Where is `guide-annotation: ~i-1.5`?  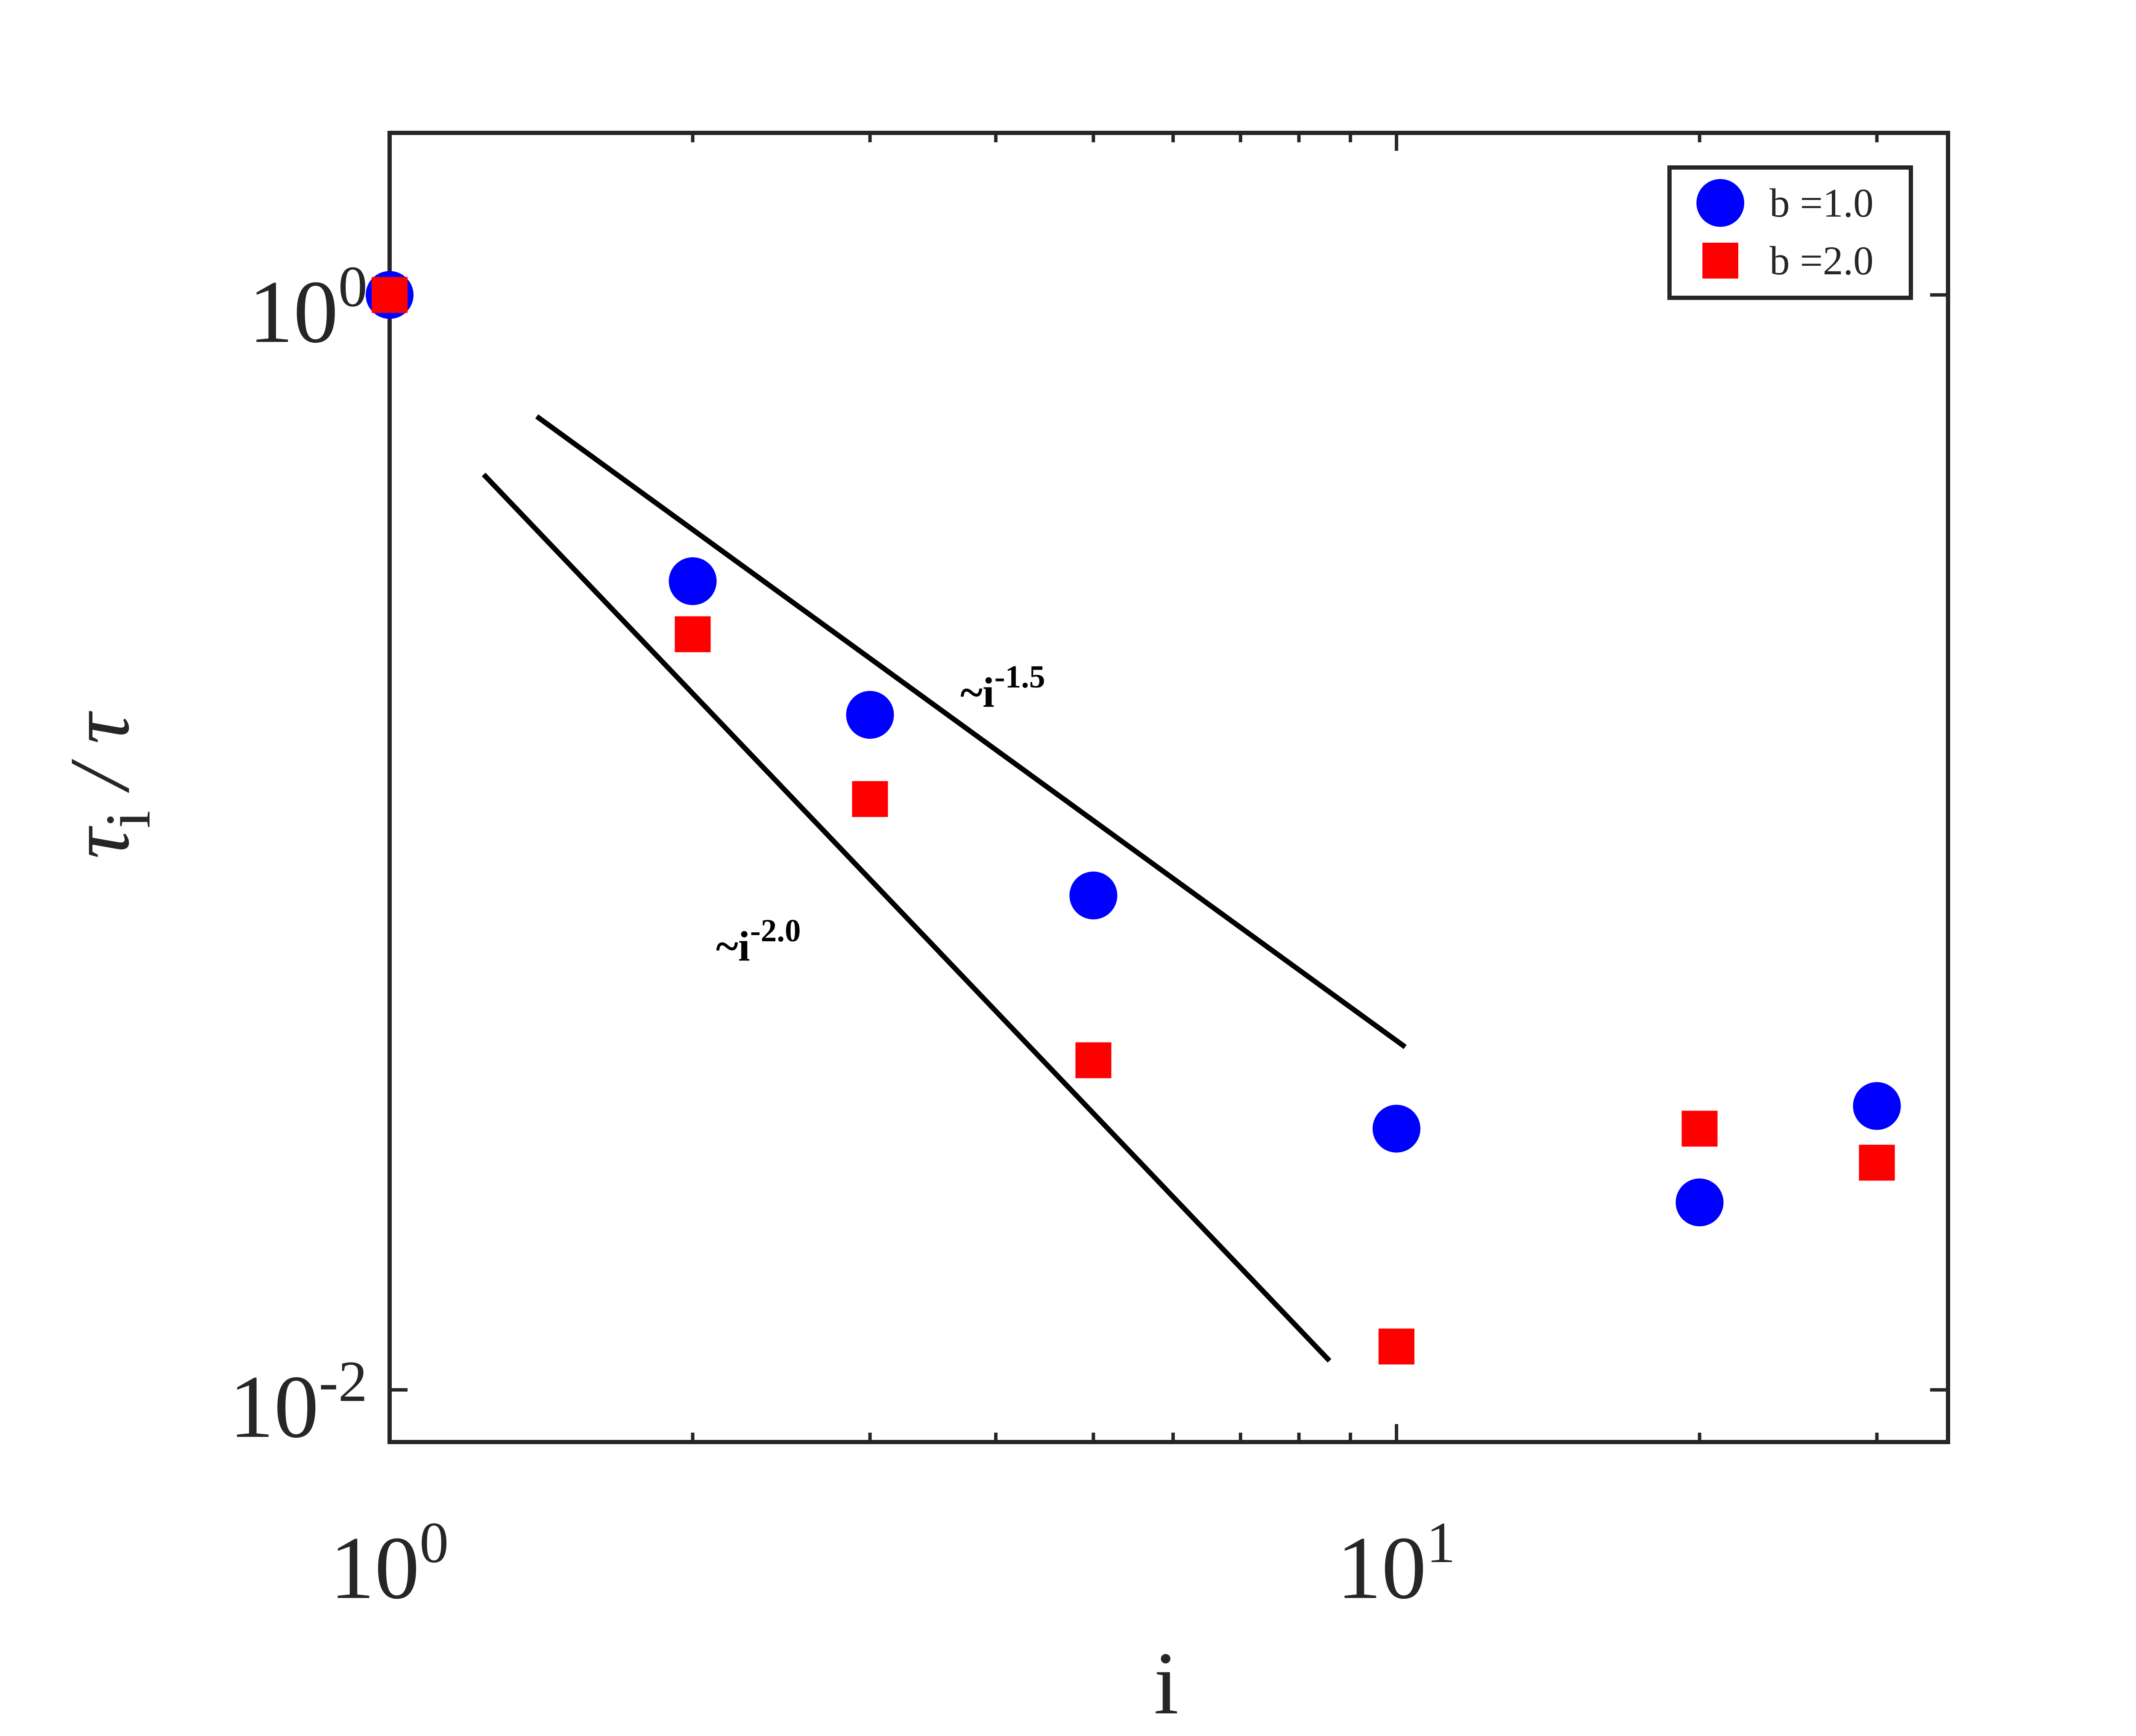 guide-annotation: ~i-1.5 is located at coordinates (1003, 687).